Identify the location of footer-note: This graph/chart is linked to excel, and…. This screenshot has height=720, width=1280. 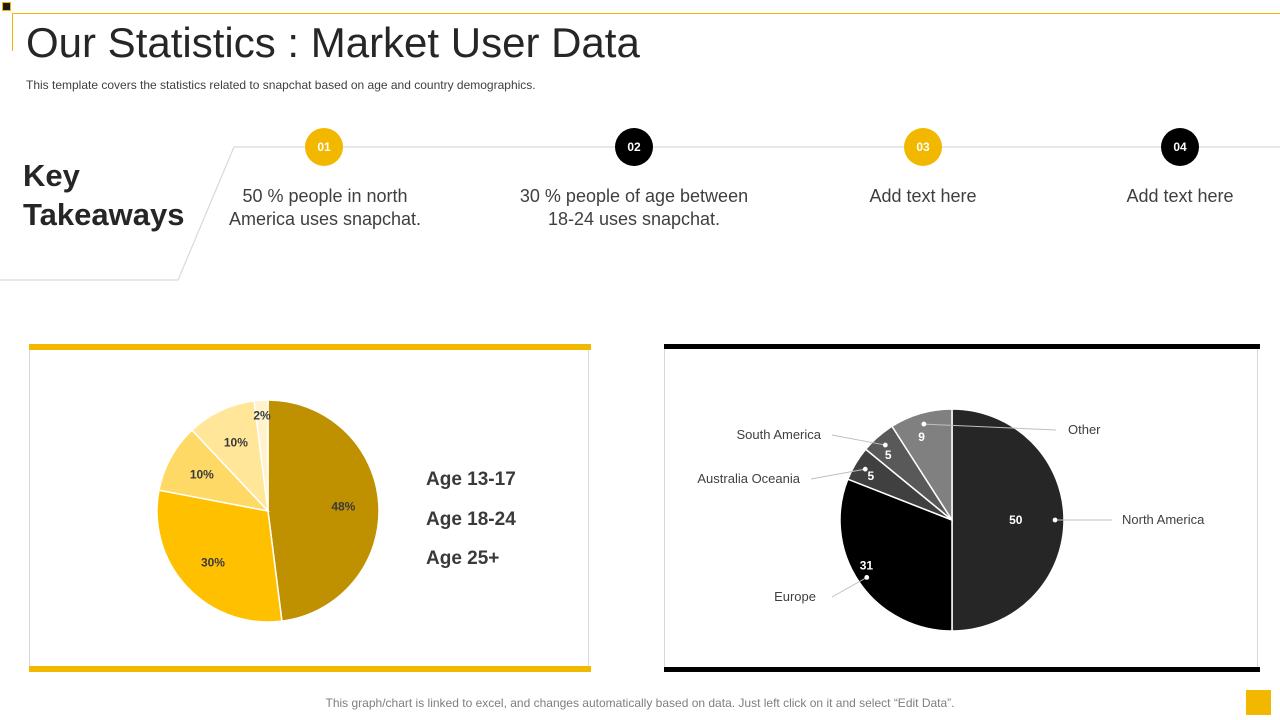
(640, 703).